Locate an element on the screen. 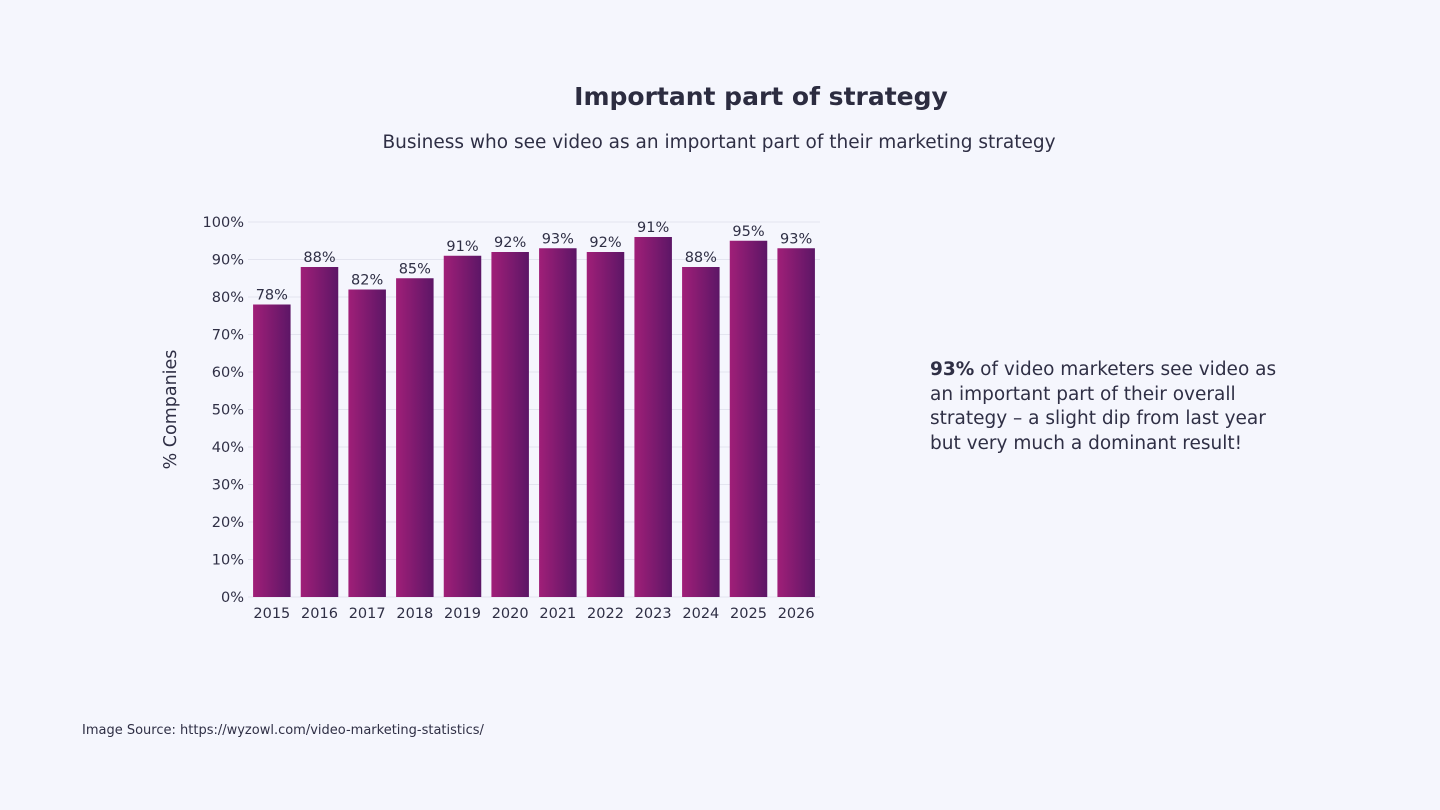 The image size is (1440, 810). x-tick-label: 2022 is located at coordinates (605, 614).